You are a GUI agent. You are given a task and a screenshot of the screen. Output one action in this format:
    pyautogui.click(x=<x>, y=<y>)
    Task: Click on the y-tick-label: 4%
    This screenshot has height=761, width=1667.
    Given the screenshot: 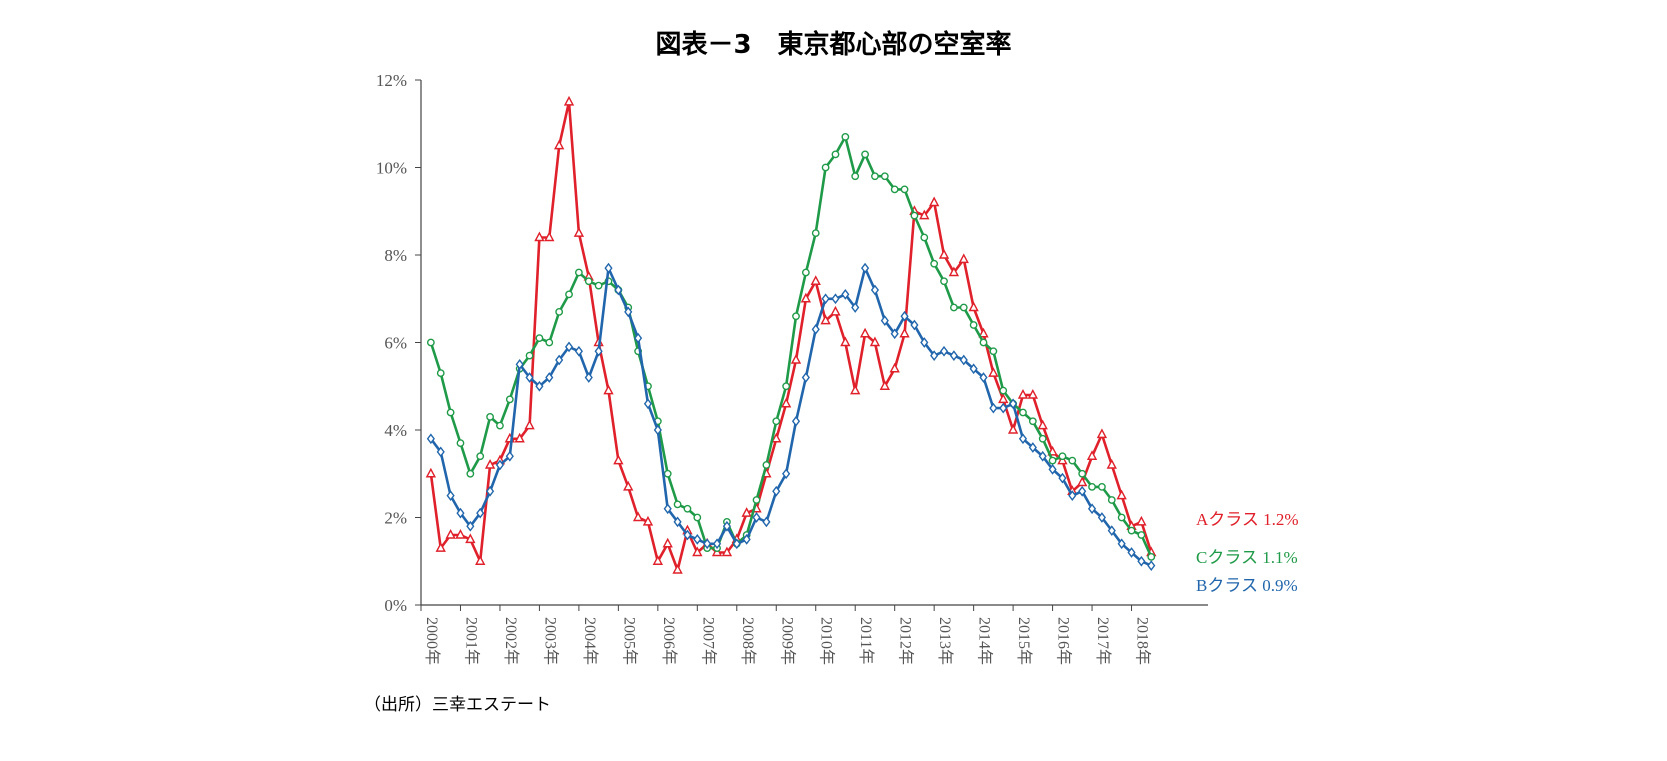 What is the action you would take?
    pyautogui.click(x=395, y=430)
    